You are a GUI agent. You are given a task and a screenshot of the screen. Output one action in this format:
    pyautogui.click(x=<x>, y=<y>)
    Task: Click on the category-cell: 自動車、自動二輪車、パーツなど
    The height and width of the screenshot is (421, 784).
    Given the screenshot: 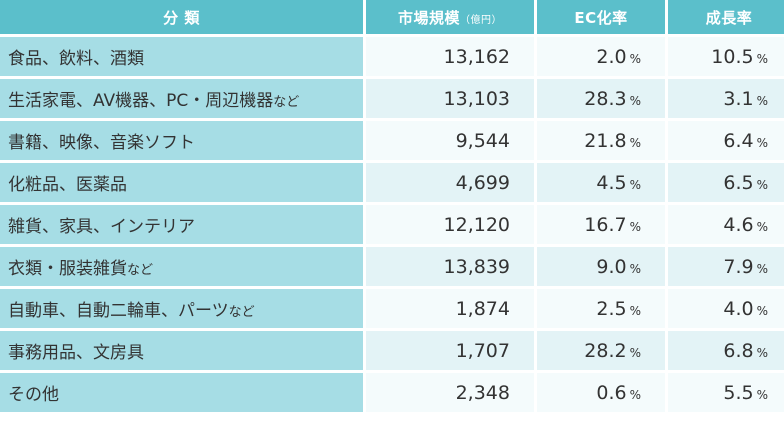 What is the action you would take?
    pyautogui.click(x=181, y=308)
    